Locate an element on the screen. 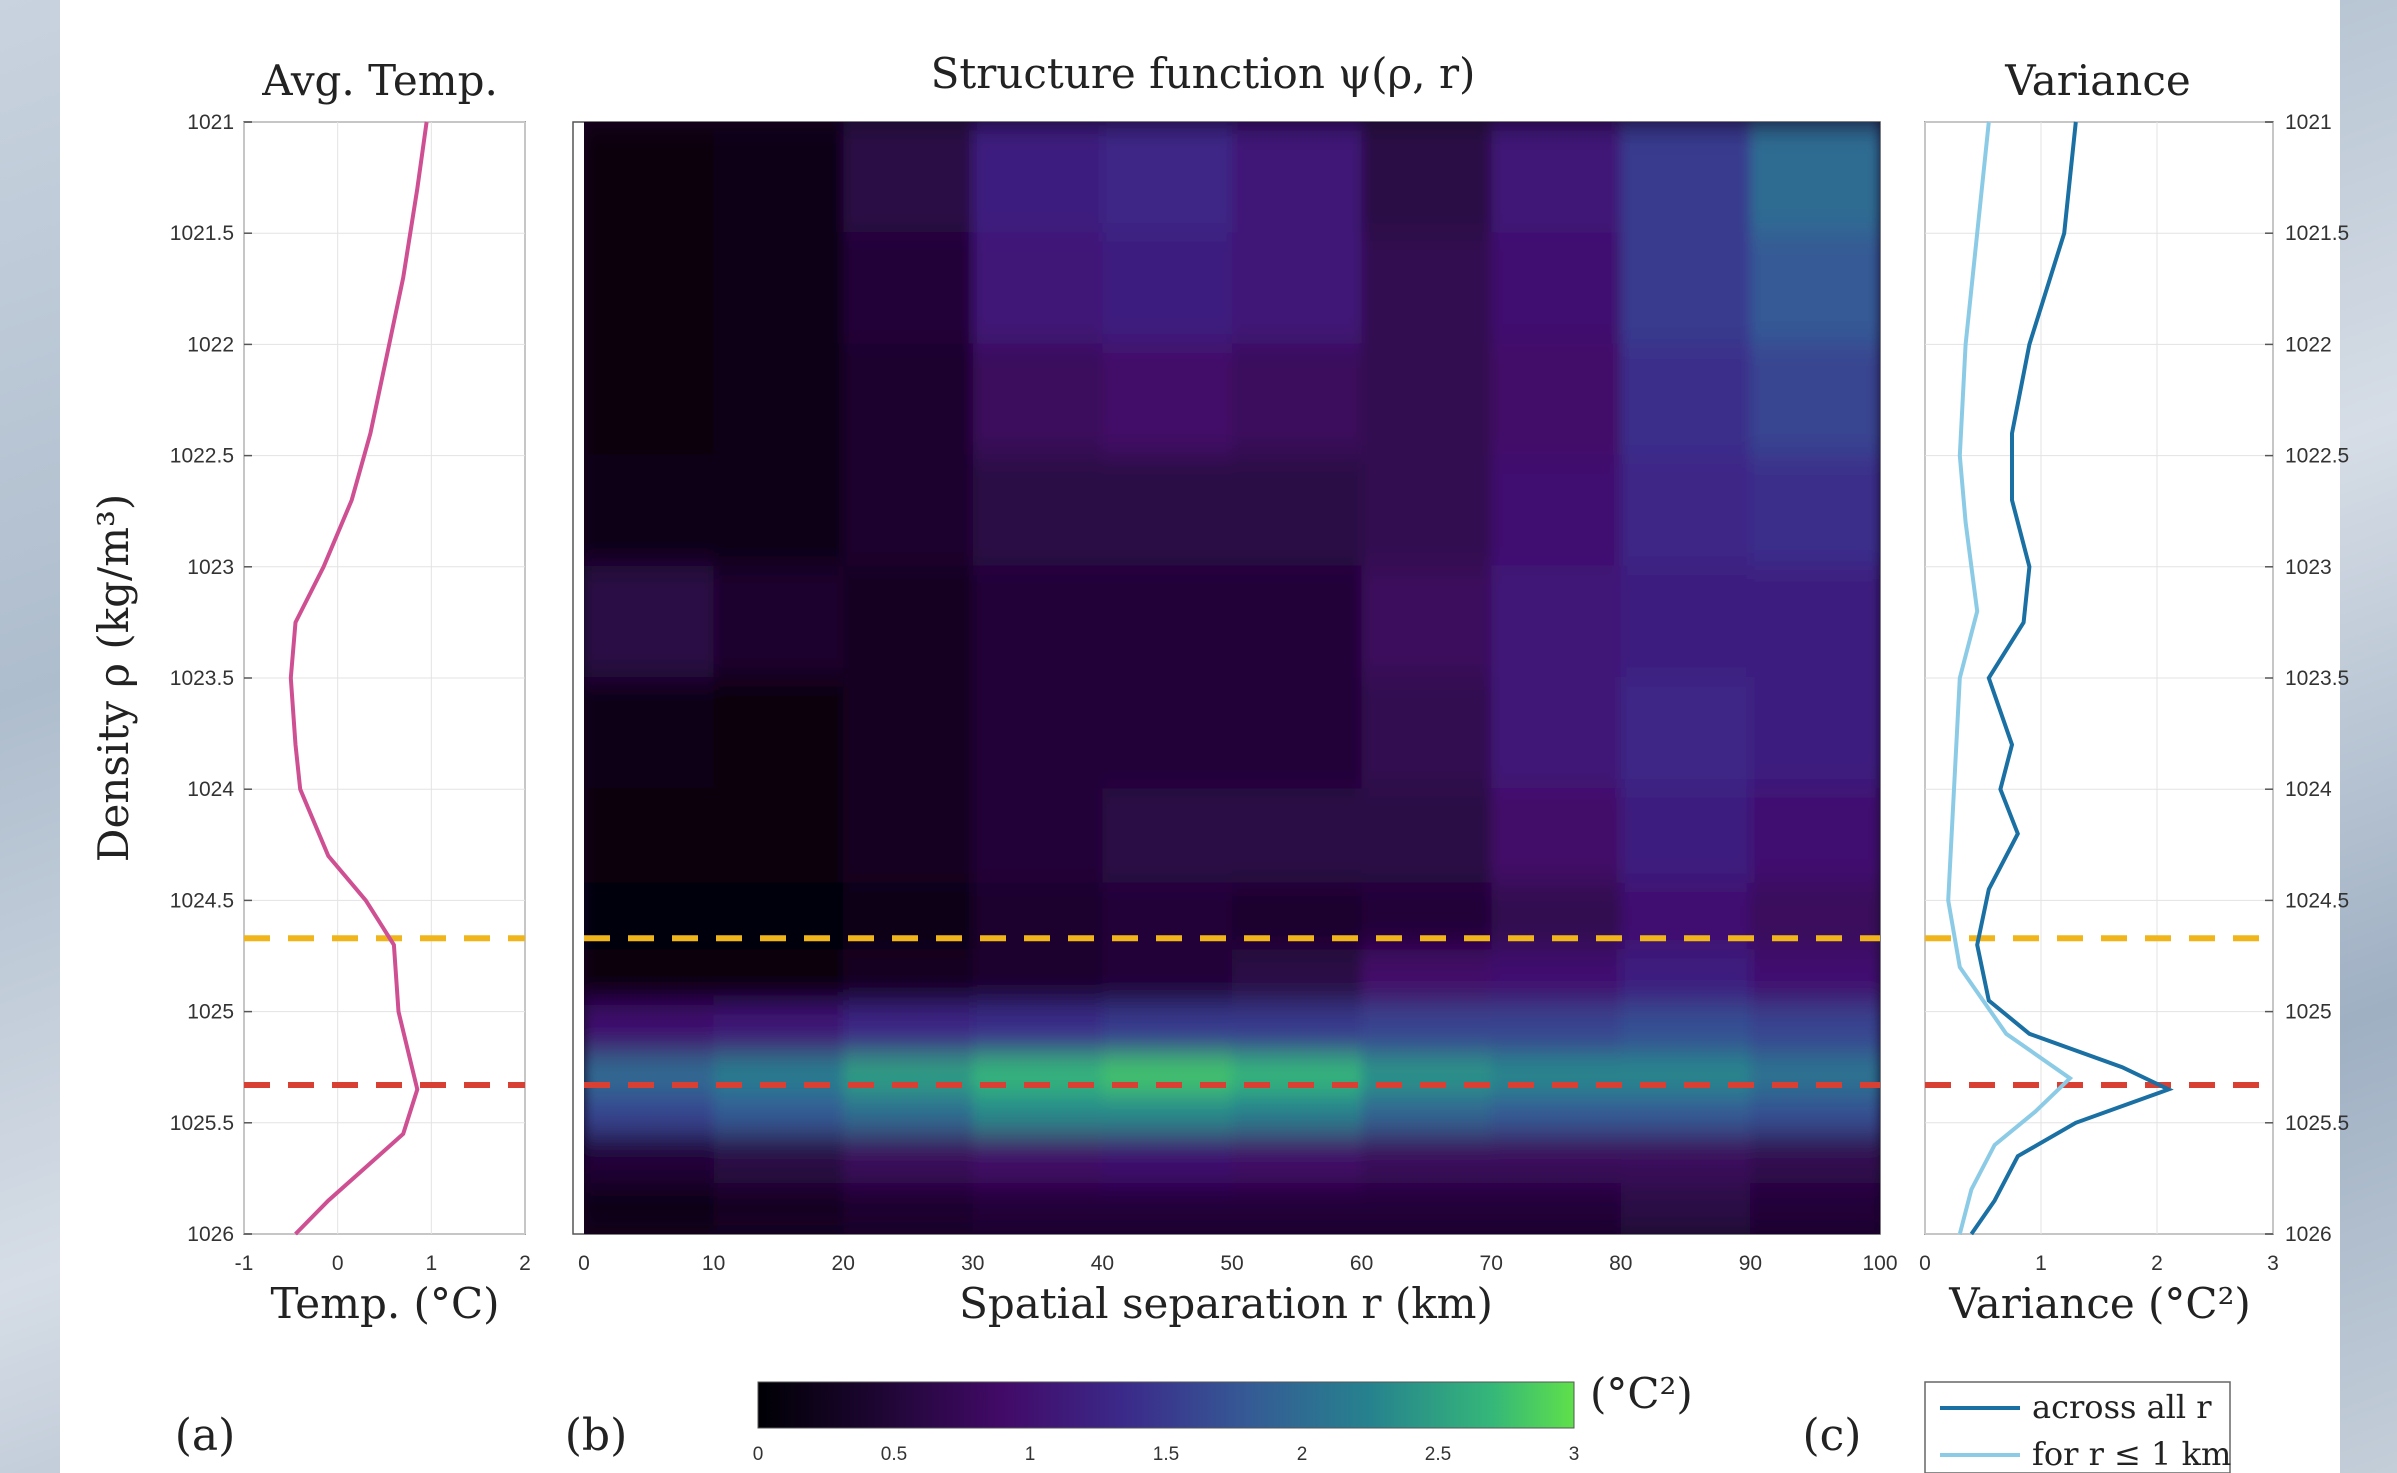 This screenshot has width=2397, height=1473. panel-b-x-tick-label: 20 is located at coordinates (843, 1263).